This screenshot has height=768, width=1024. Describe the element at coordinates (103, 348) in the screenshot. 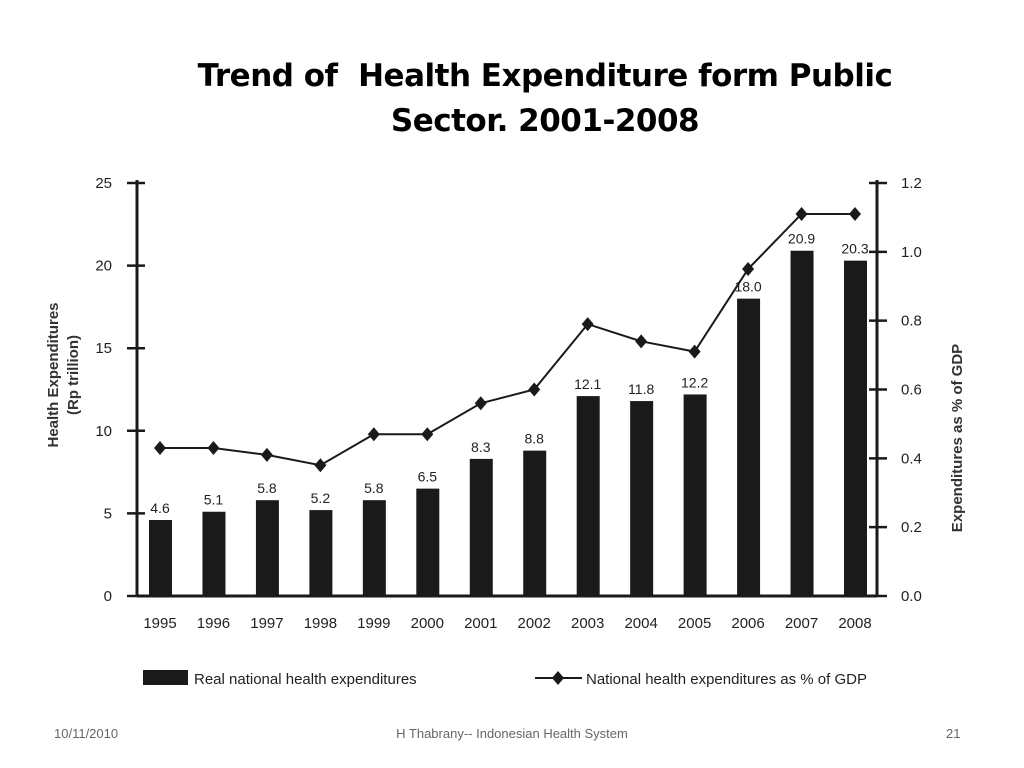

I see `left-tick-label: 15` at that location.